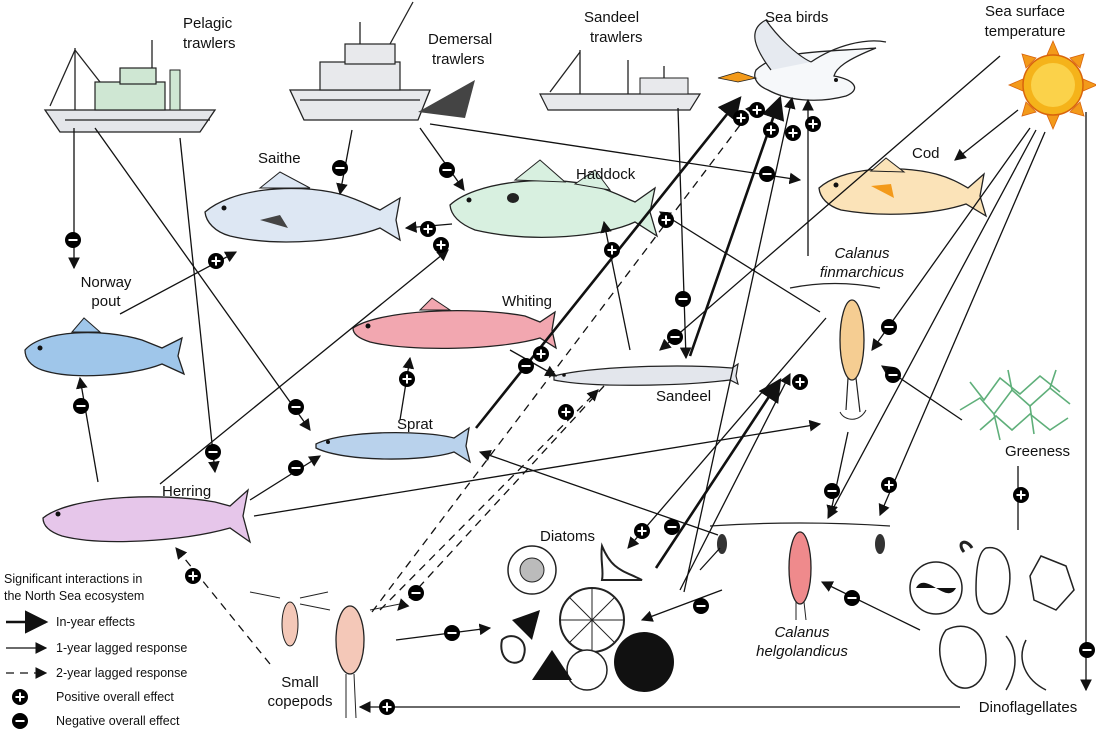  What do you see at coordinates (681, 605) in the screenshot?
I see `arrow-helgolandicus-to-diatoms` at bounding box center [681, 605].